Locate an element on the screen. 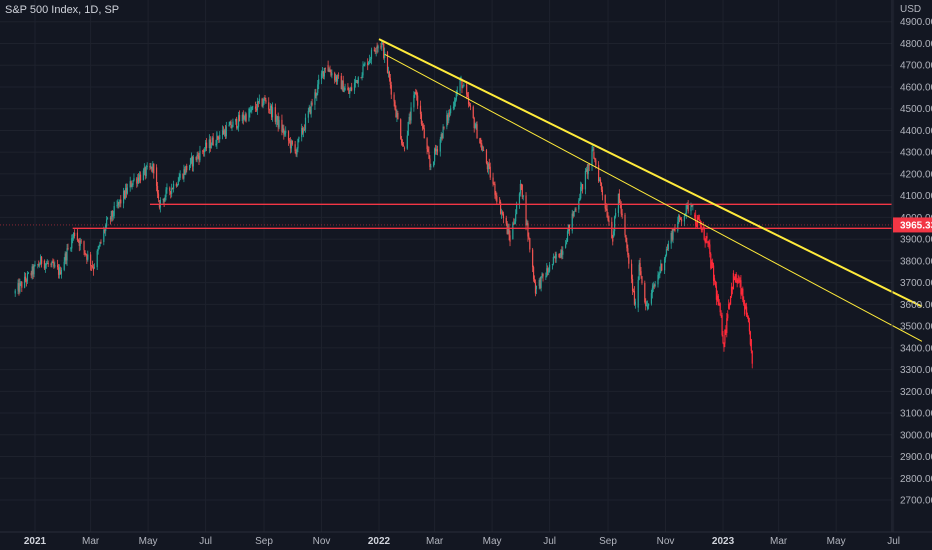 The height and width of the screenshot is (550, 932). last-price-label: 3965.33 is located at coordinates (916, 225).